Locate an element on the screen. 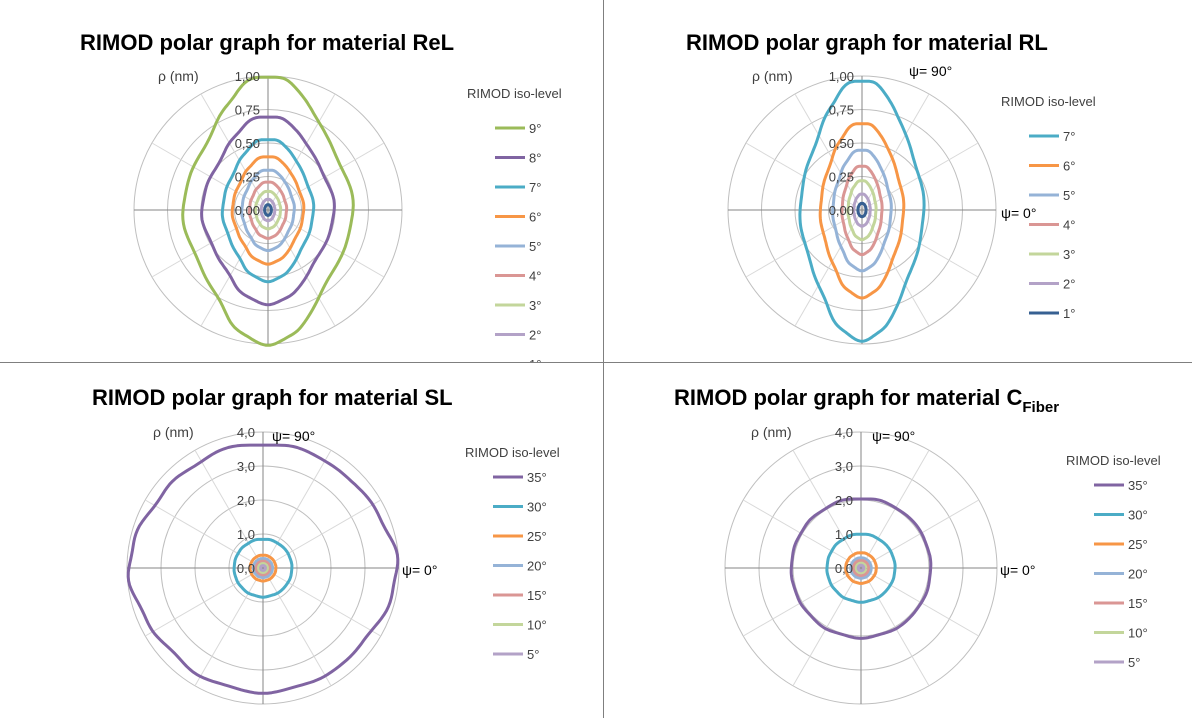 This screenshot has height=718, width=1192. radial-tick-label: 0,00 is located at coordinates (841, 210).